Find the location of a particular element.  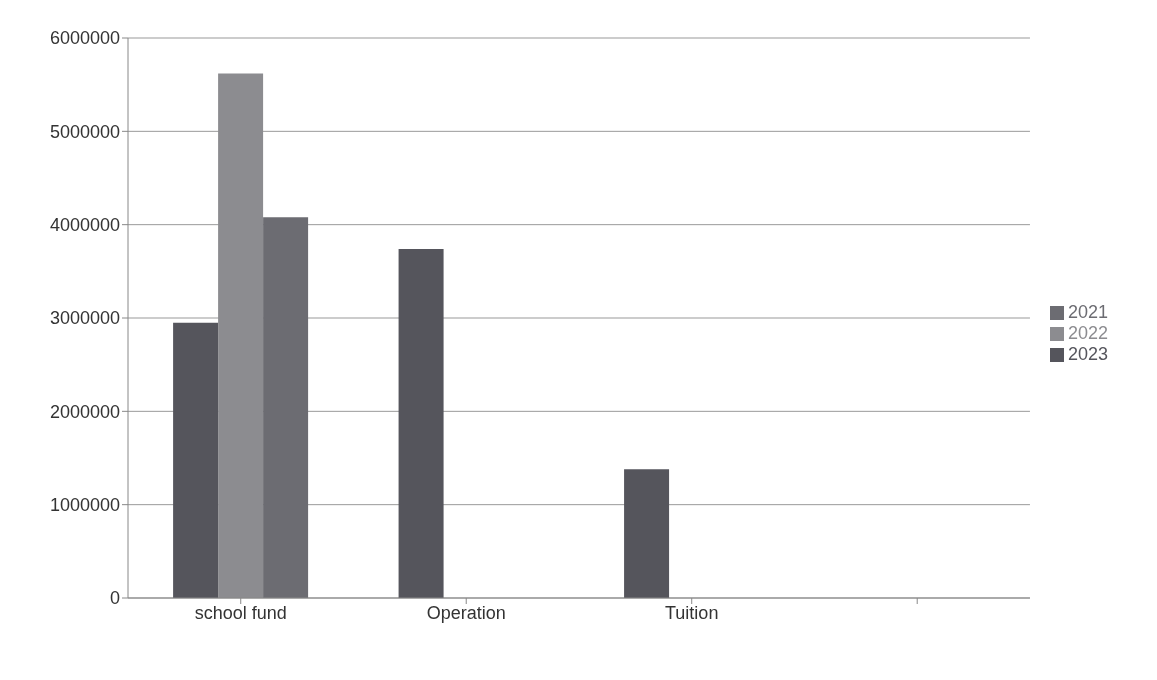

y-tick-label: 3000000 is located at coordinates (84, 318).